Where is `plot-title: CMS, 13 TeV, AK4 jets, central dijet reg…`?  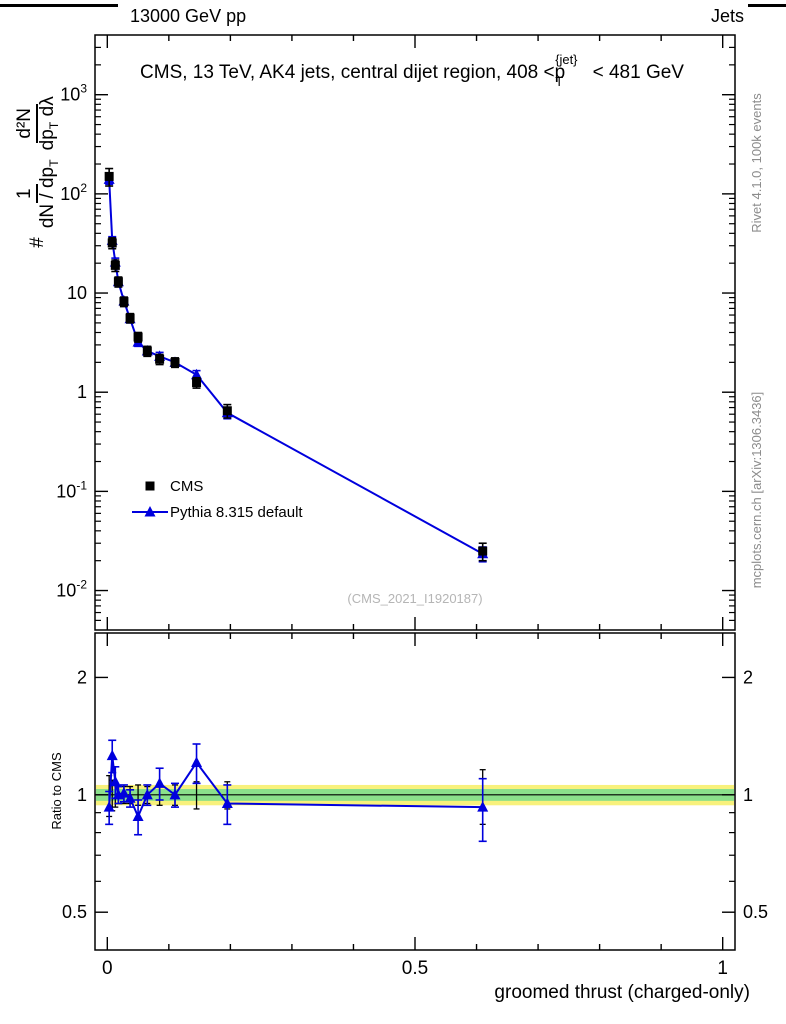 plot-title: CMS, 13 TeV, AK4 jets, central dijet reg… is located at coordinates (412, 70).